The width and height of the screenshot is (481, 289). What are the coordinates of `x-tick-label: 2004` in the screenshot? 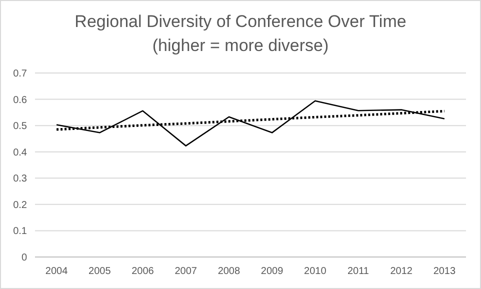 It's located at (56, 271).